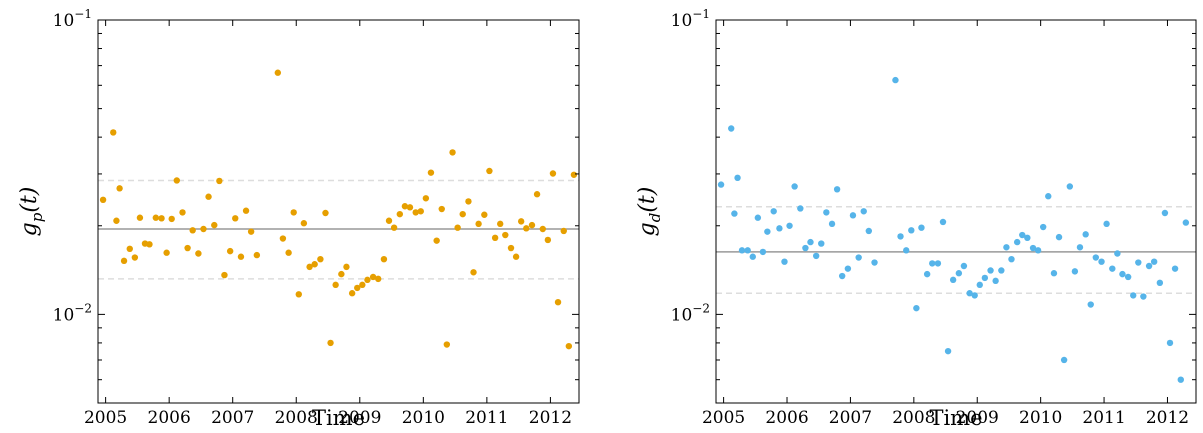 The width and height of the screenshot is (1203, 433). What do you see at coordinates (850, 418) in the screenshot?
I see `x-tick-label: 2007` at bounding box center [850, 418].